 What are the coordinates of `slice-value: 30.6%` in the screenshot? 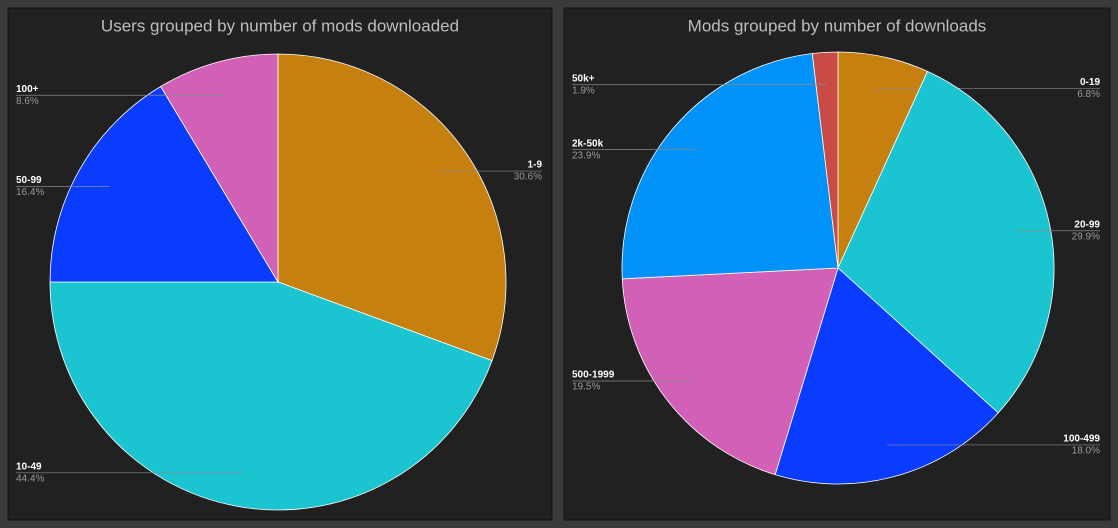 It's located at (528, 177).